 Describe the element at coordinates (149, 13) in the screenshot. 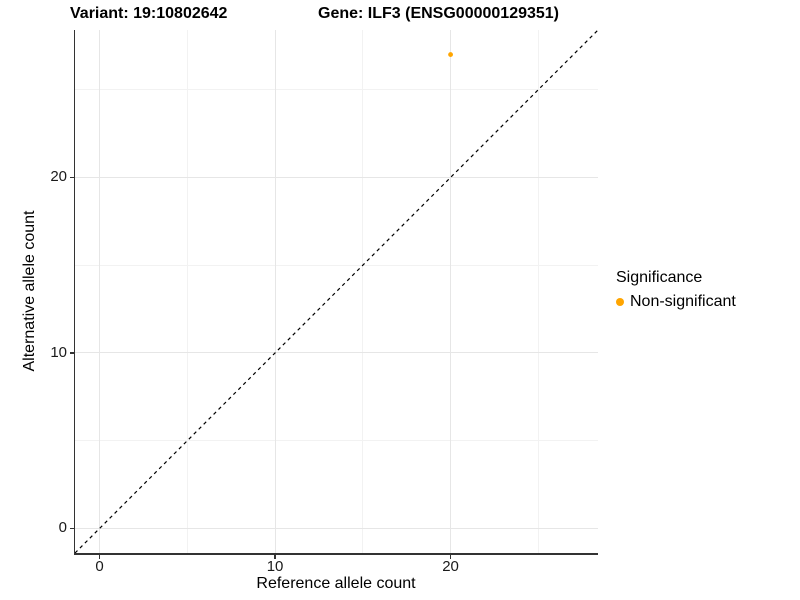

I see `plot-title-variant: Variant: 19:10802642` at that location.